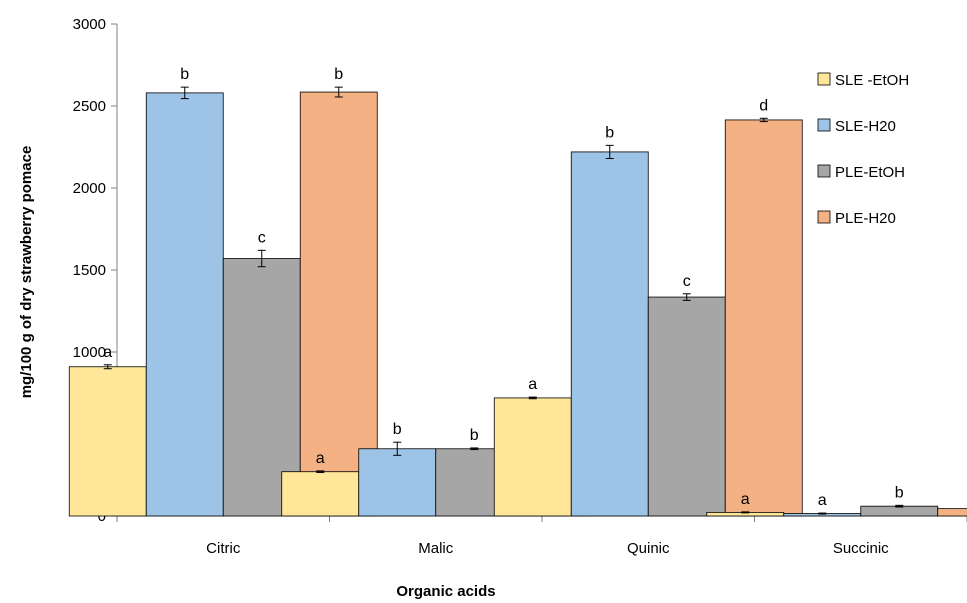  What do you see at coordinates (872, 80) in the screenshot?
I see `legend-label: SLE -EtOH` at bounding box center [872, 80].